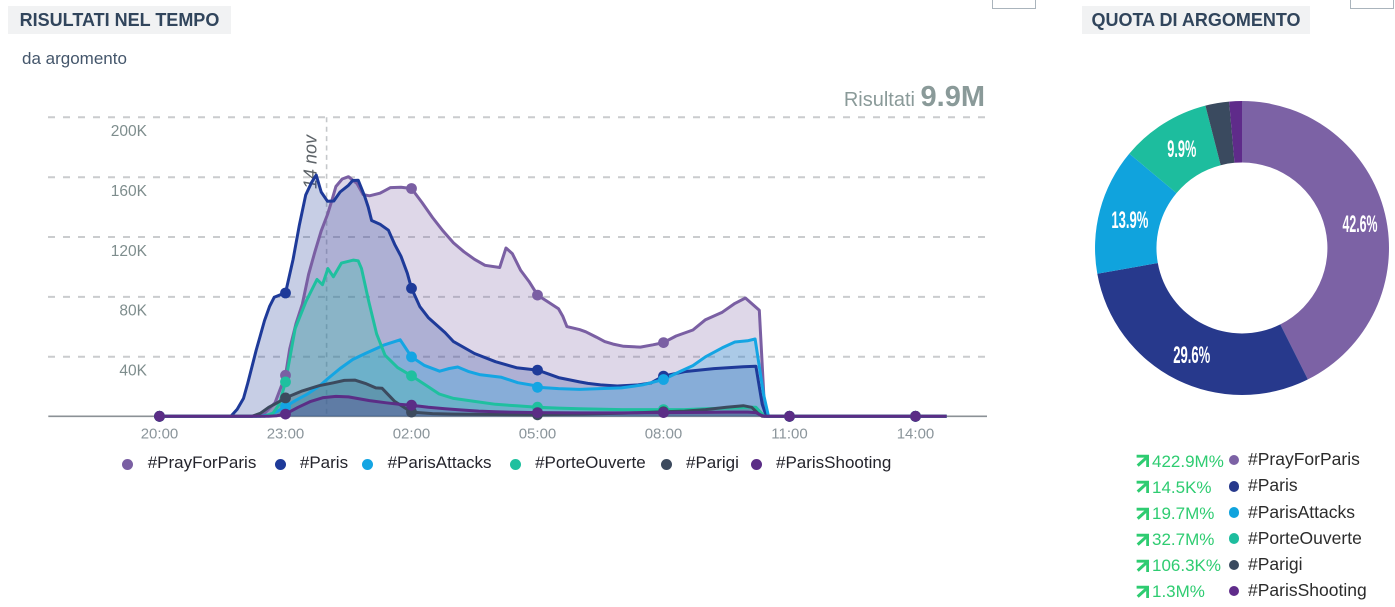 The image size is (1395, 607). Describe the element at coordinates (286, 434) in the screenshot. I see `svg-text: 23:00` at that location.